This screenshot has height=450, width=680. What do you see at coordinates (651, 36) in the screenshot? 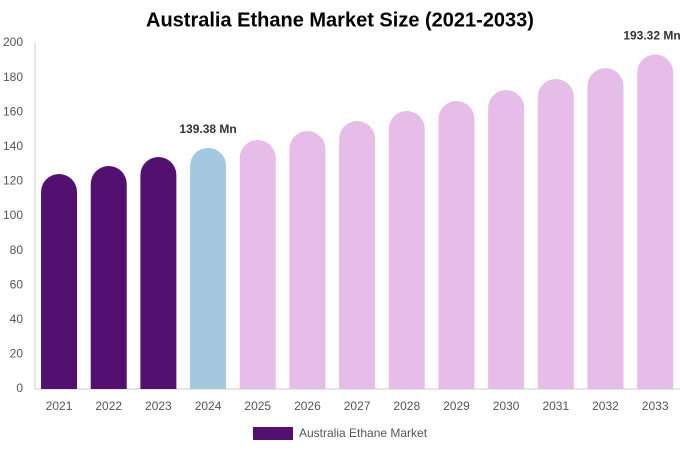
I see `data-label: 193.32 Mn` at bounding box center [651, 36].